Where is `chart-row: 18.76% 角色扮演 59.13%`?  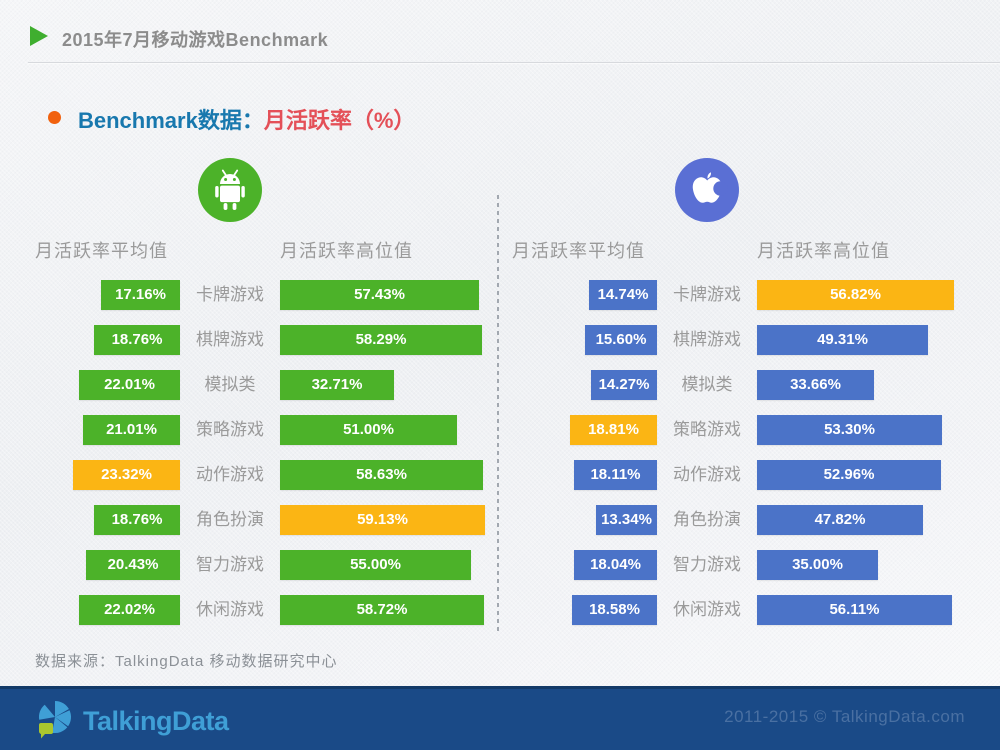 chart-row: 18.76% 角色扮演 59.13% is located at coordinates (267, 520).